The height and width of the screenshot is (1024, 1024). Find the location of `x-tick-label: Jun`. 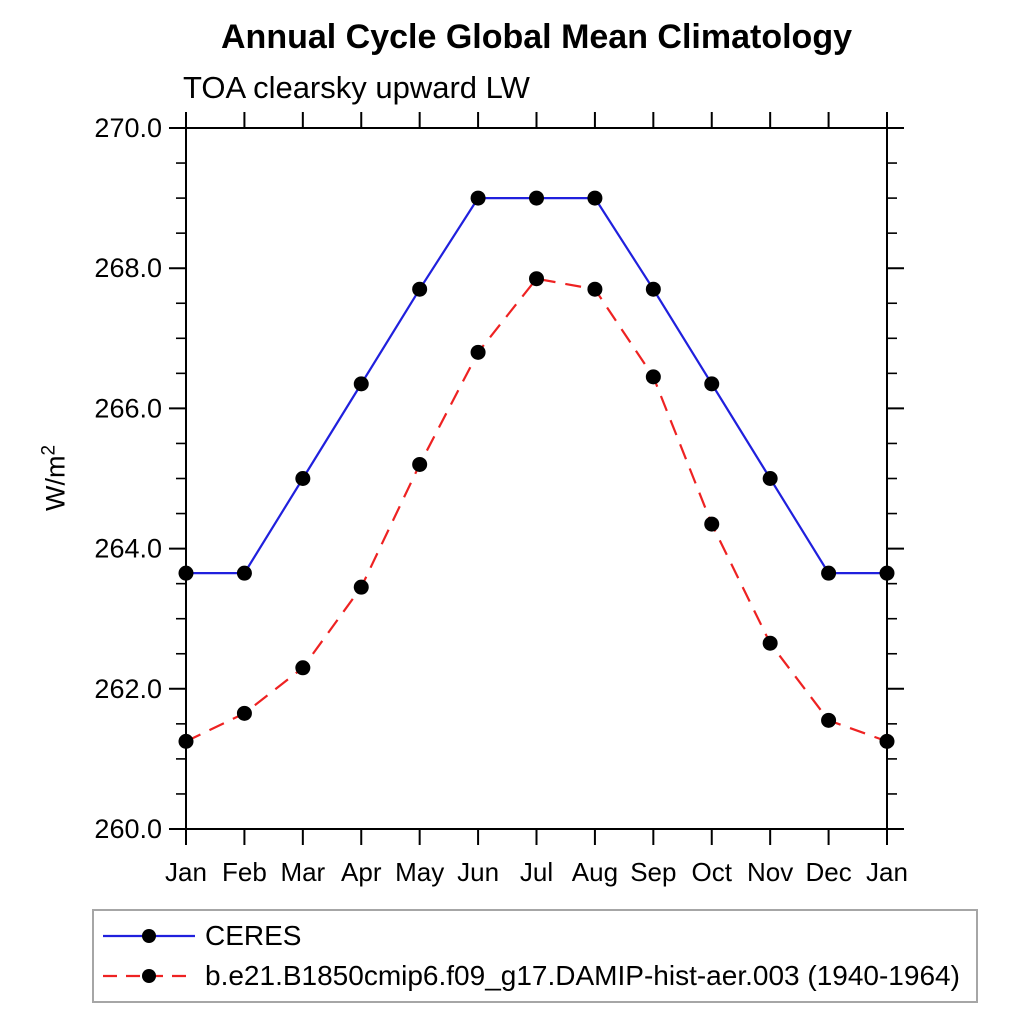

x-tick-label: Jun is located at coordinates (478, 872).